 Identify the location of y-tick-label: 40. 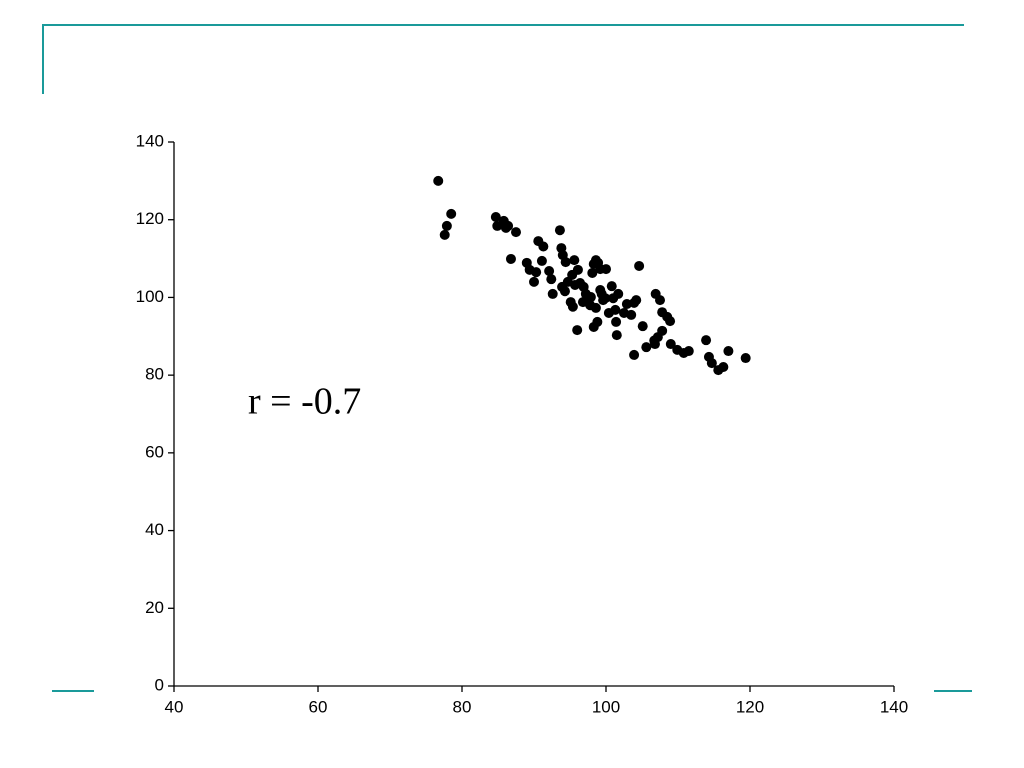
(154, 529).